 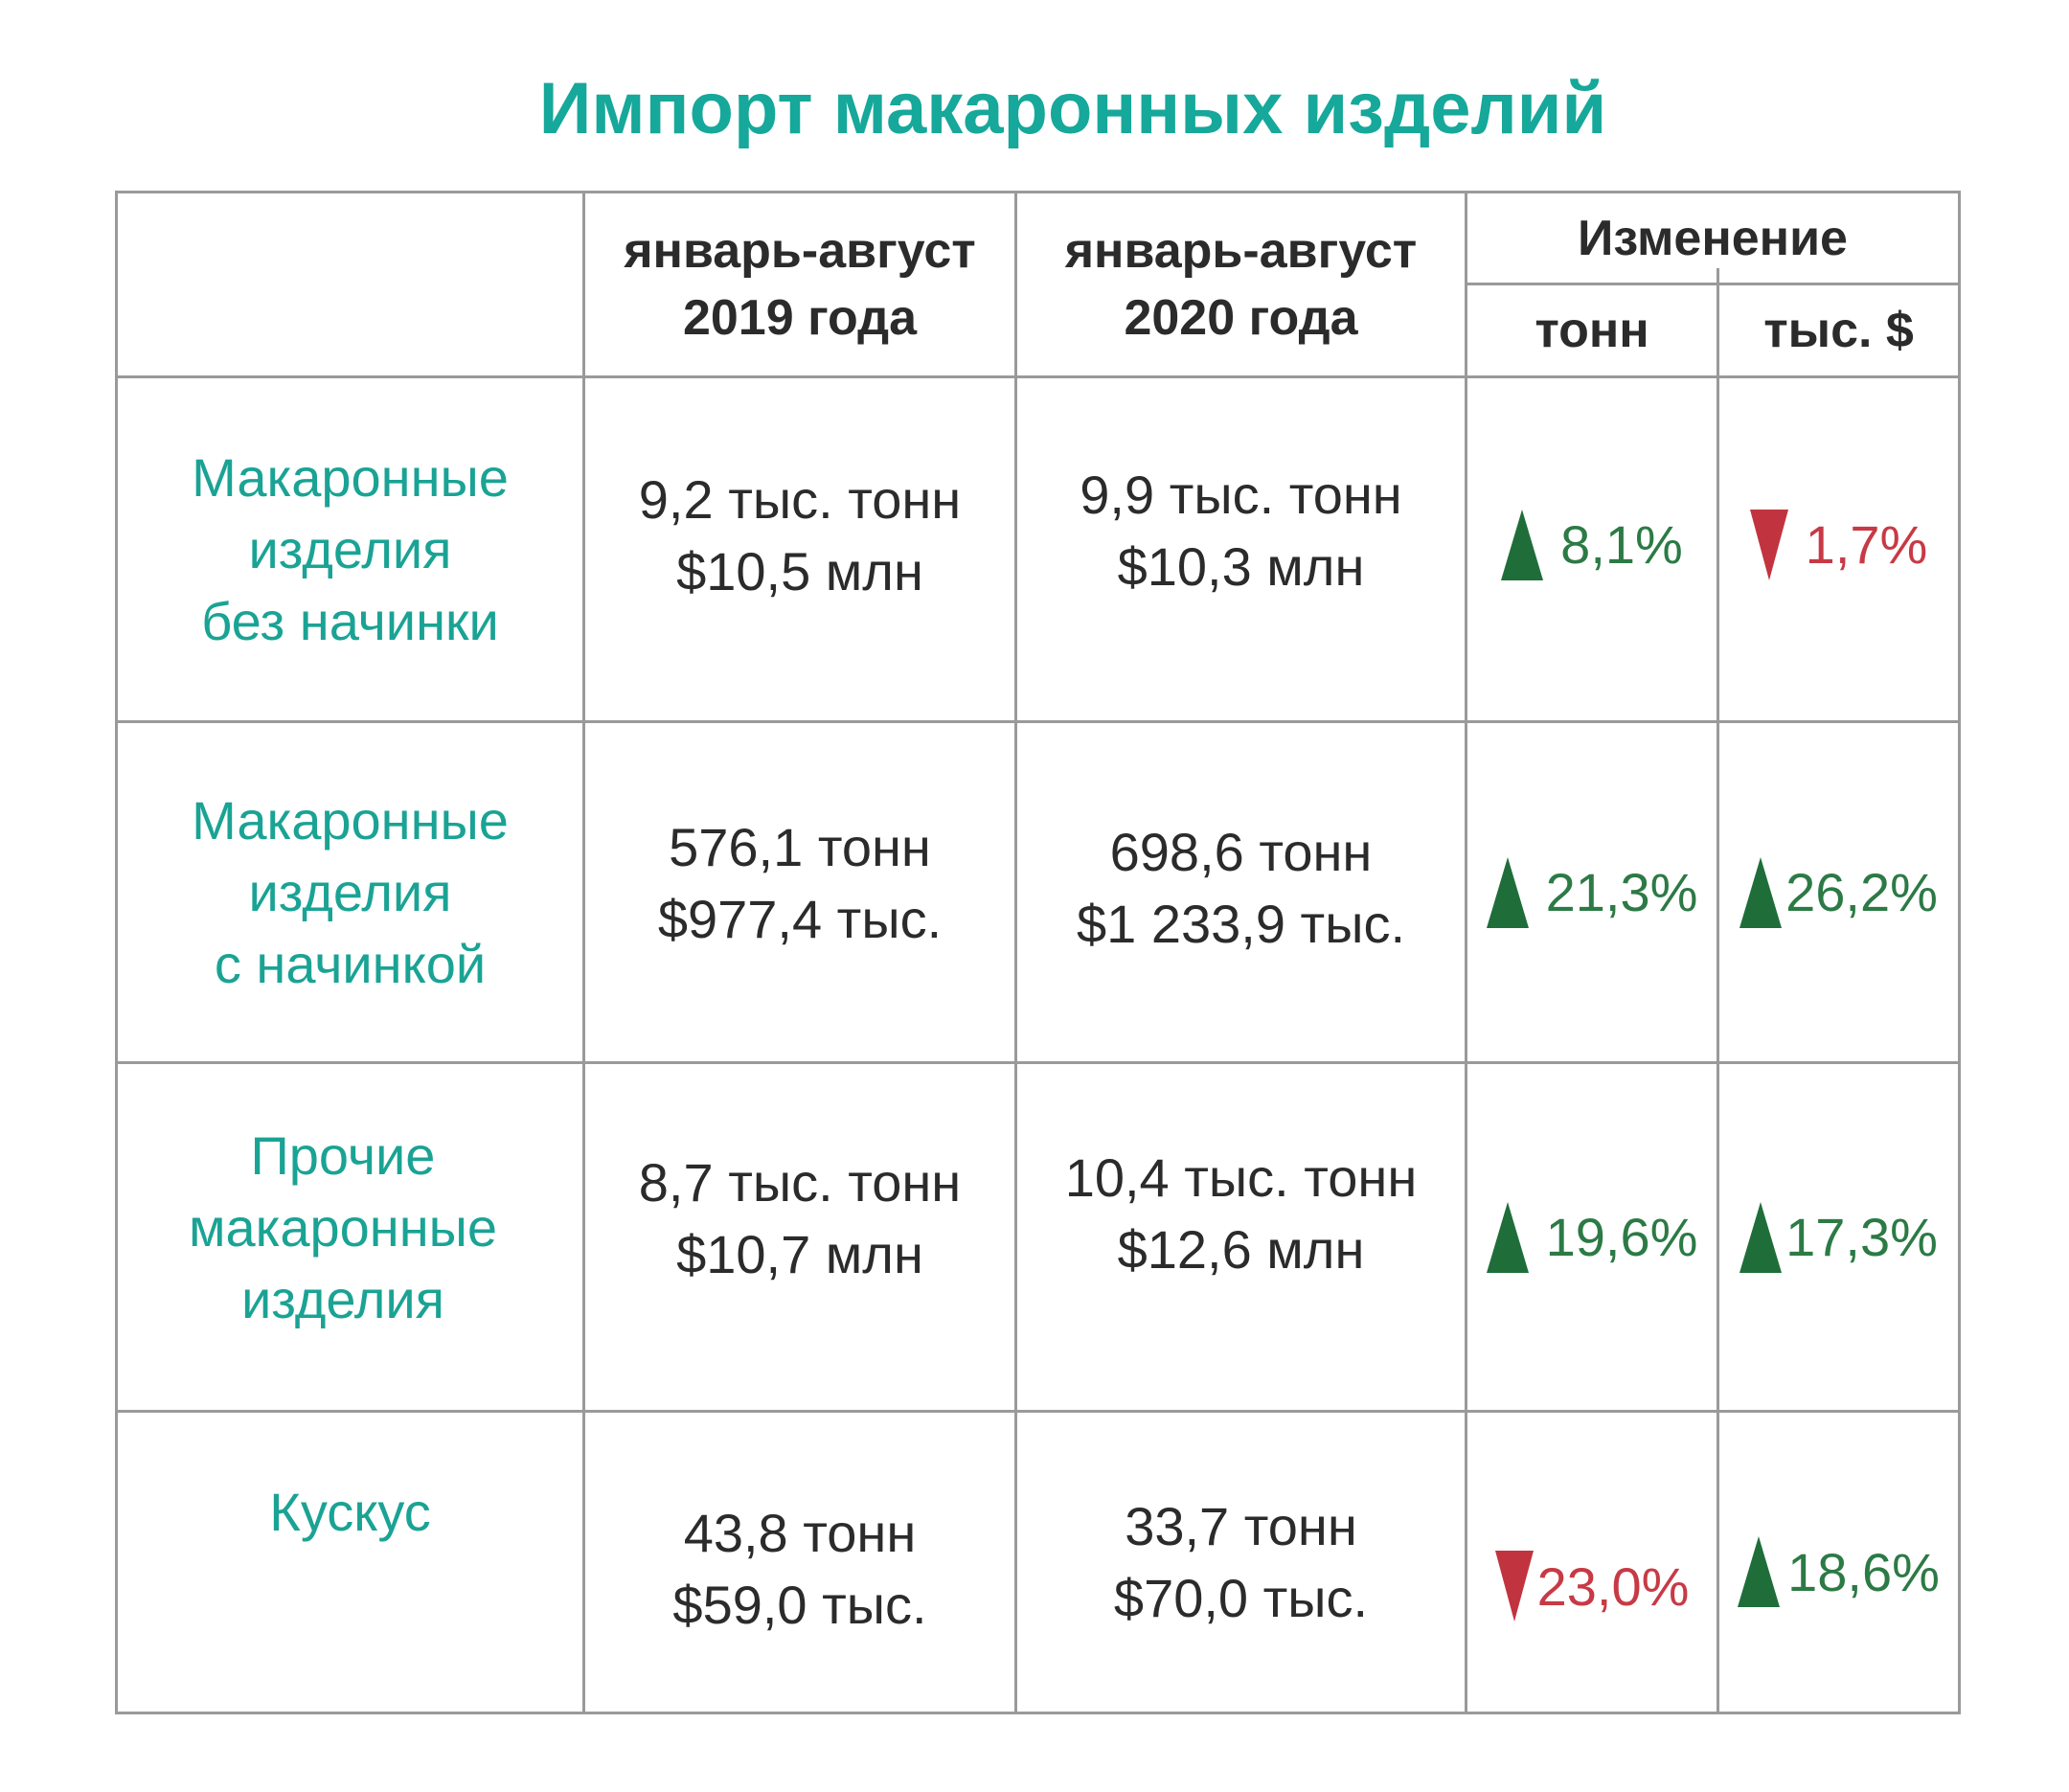 I want to click on cell-change-tons: 21,3%, so click(x=1592, y=892).